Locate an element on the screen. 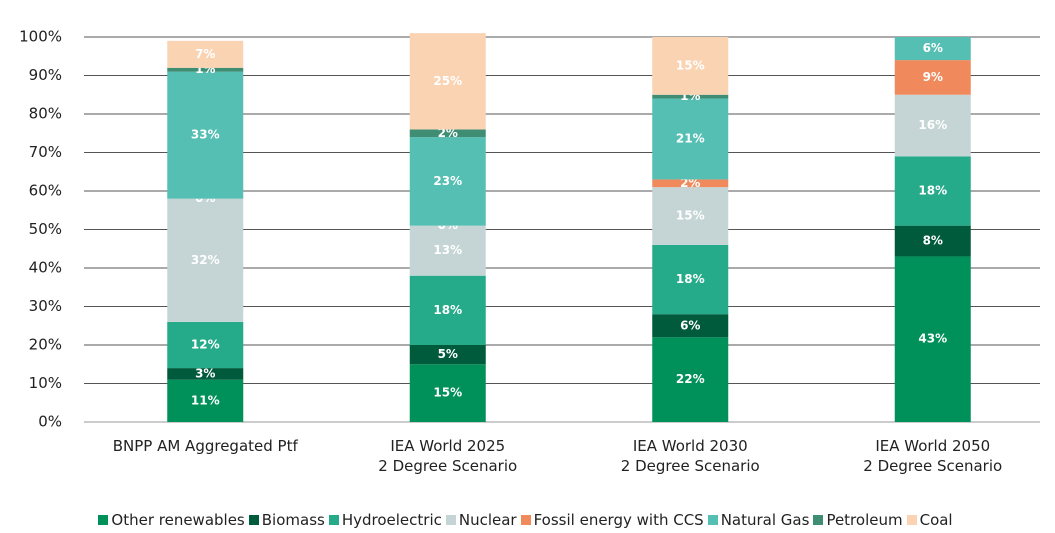 This screenshot has height=533, width=1055. value-label: 32% is located at coordinates (205, 260).